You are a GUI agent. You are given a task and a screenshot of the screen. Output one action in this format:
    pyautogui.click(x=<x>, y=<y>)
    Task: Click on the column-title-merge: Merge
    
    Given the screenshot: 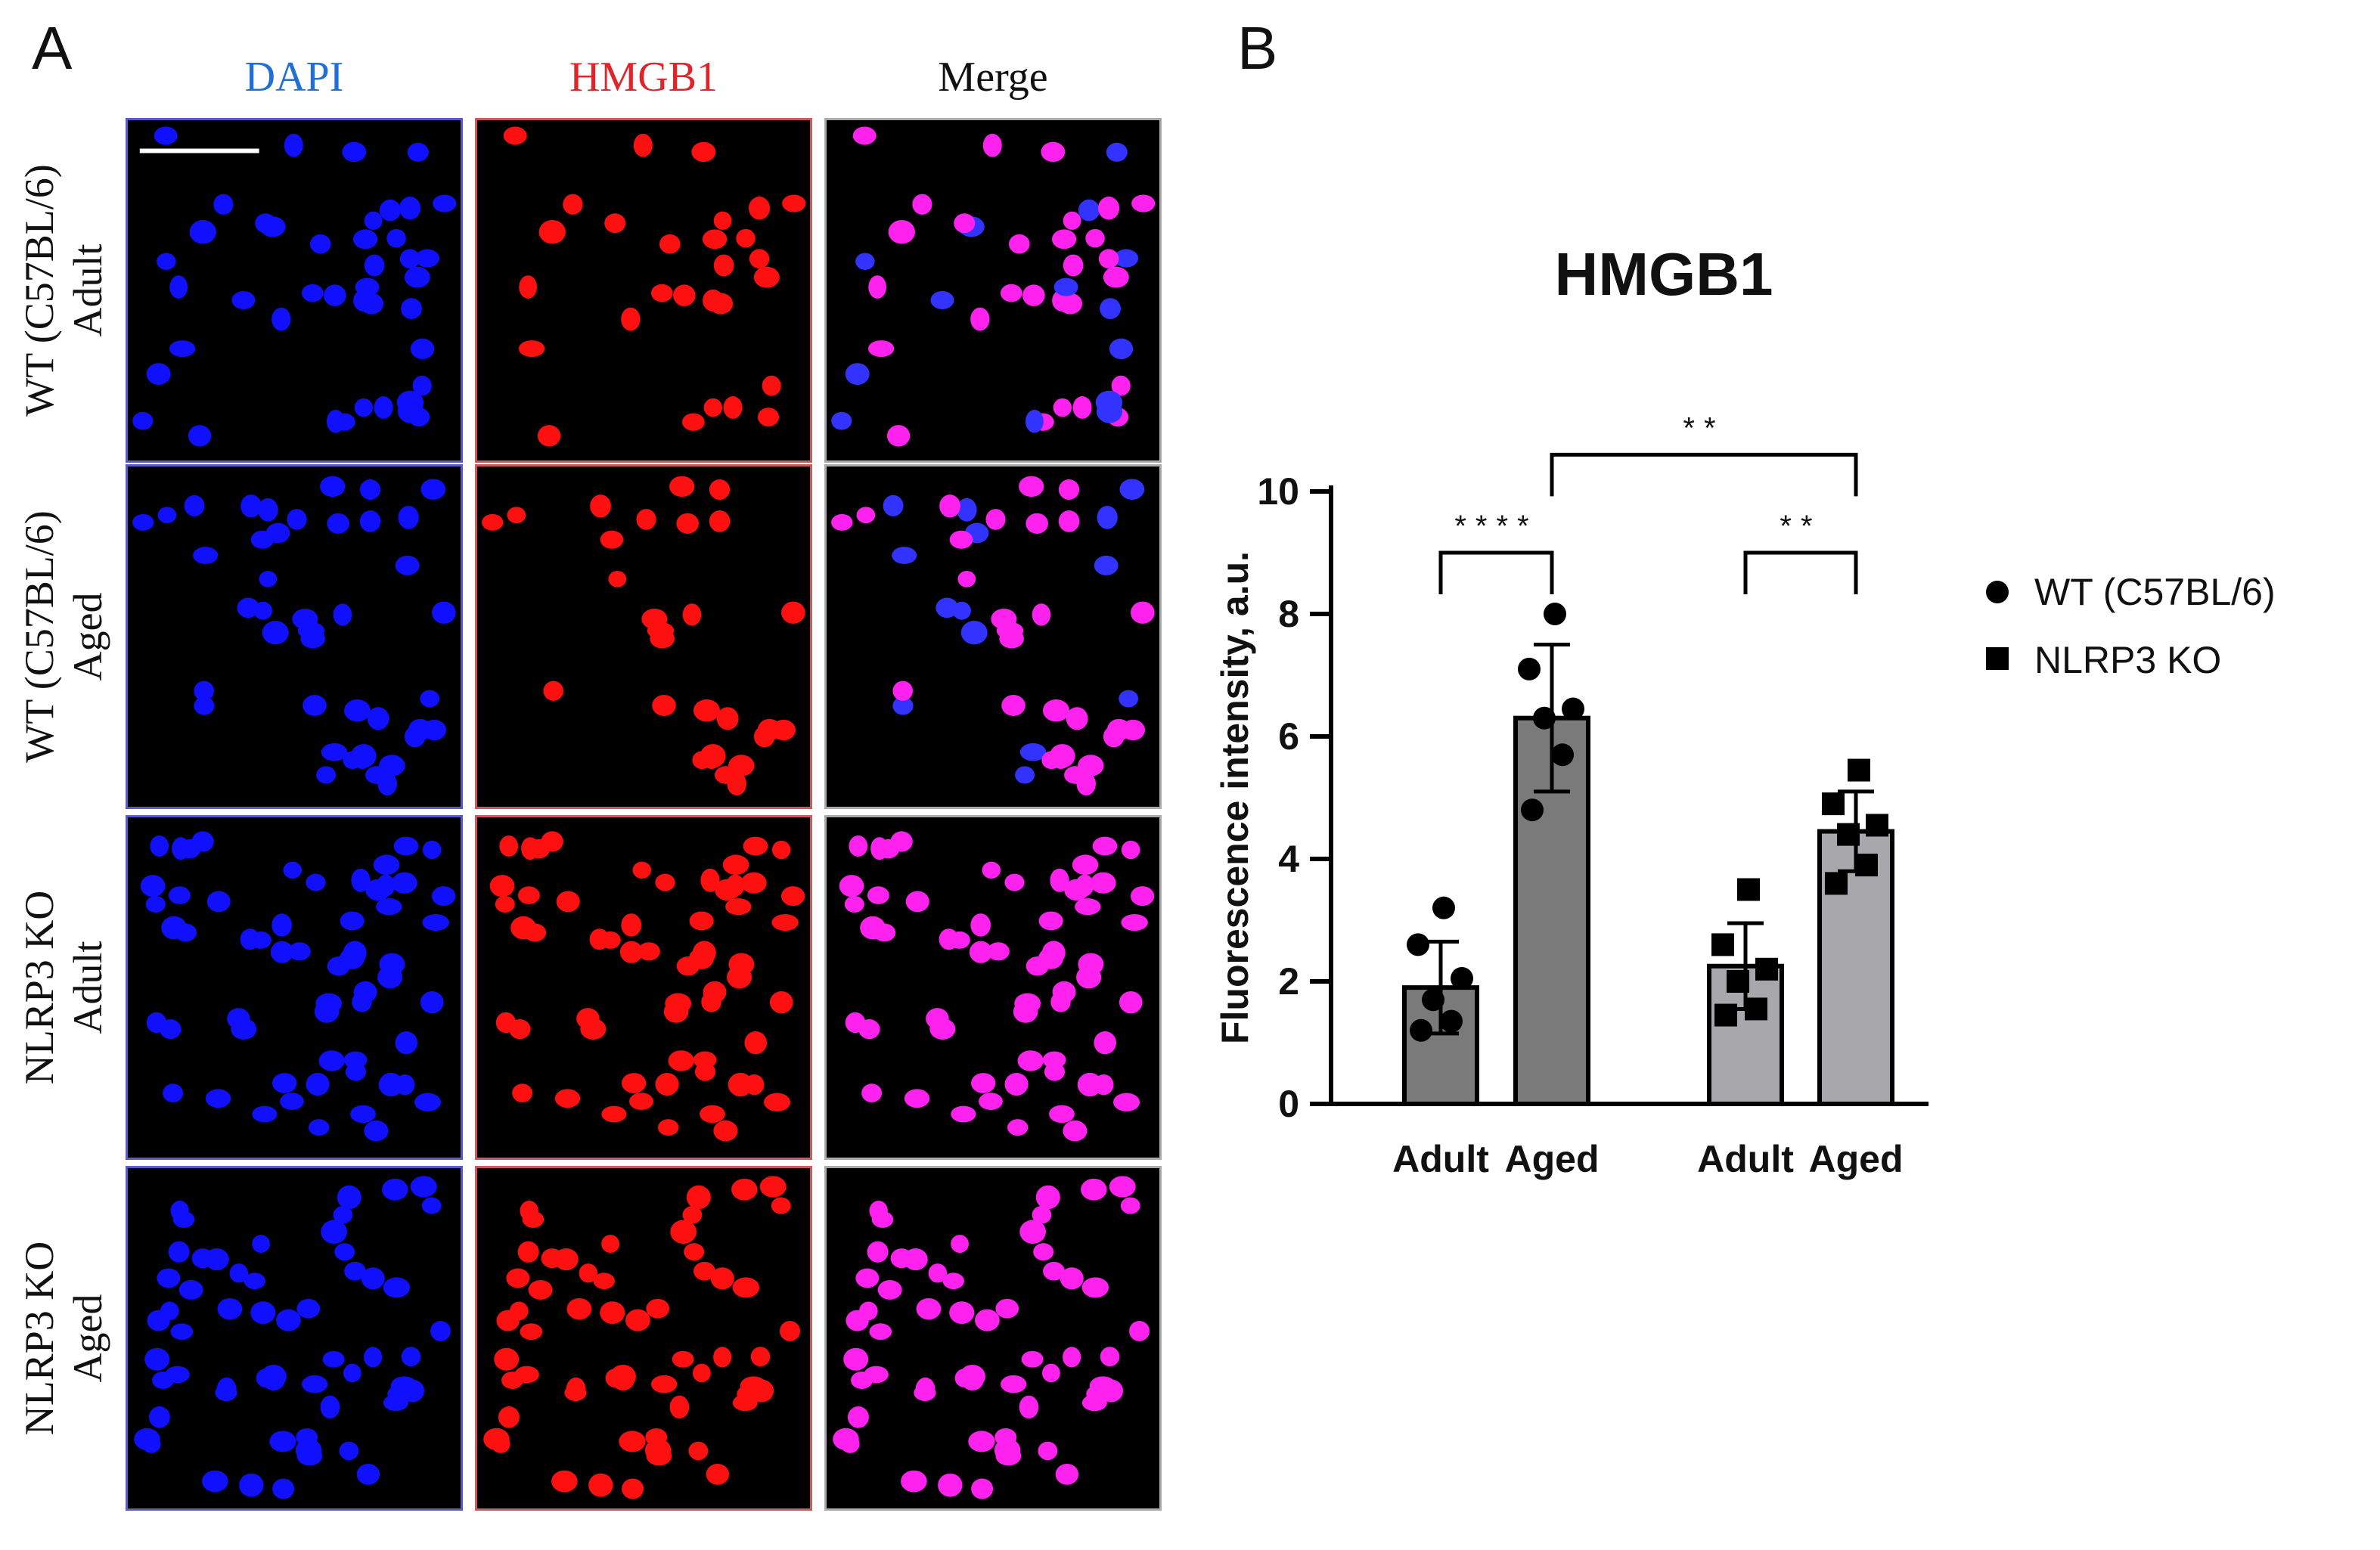 What is the action you would take?
    pyautogui.click(x=993, y=77)
    